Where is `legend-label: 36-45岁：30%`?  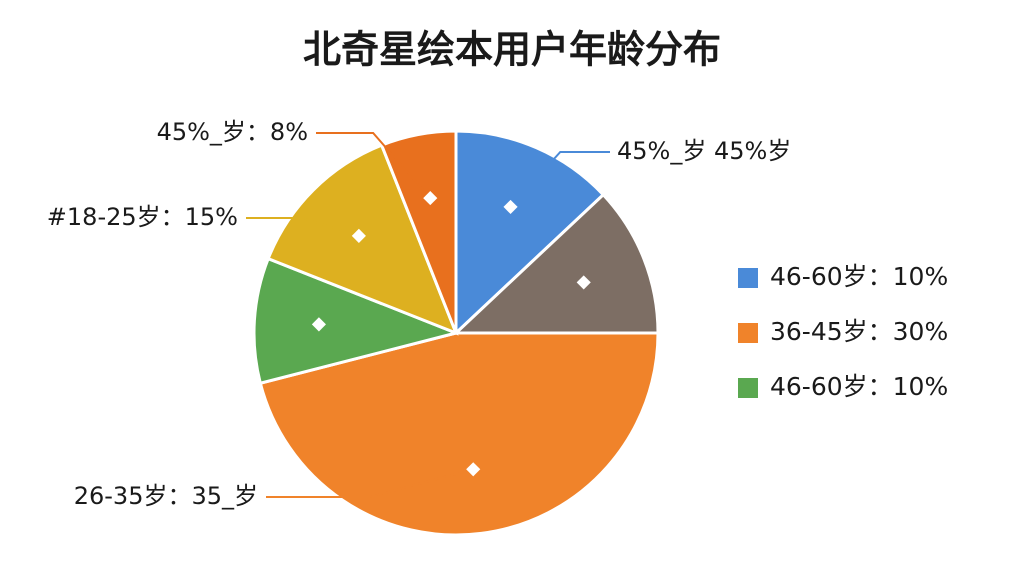
legend-label: 36-45岁：30% is located at coordinates (859, 331).